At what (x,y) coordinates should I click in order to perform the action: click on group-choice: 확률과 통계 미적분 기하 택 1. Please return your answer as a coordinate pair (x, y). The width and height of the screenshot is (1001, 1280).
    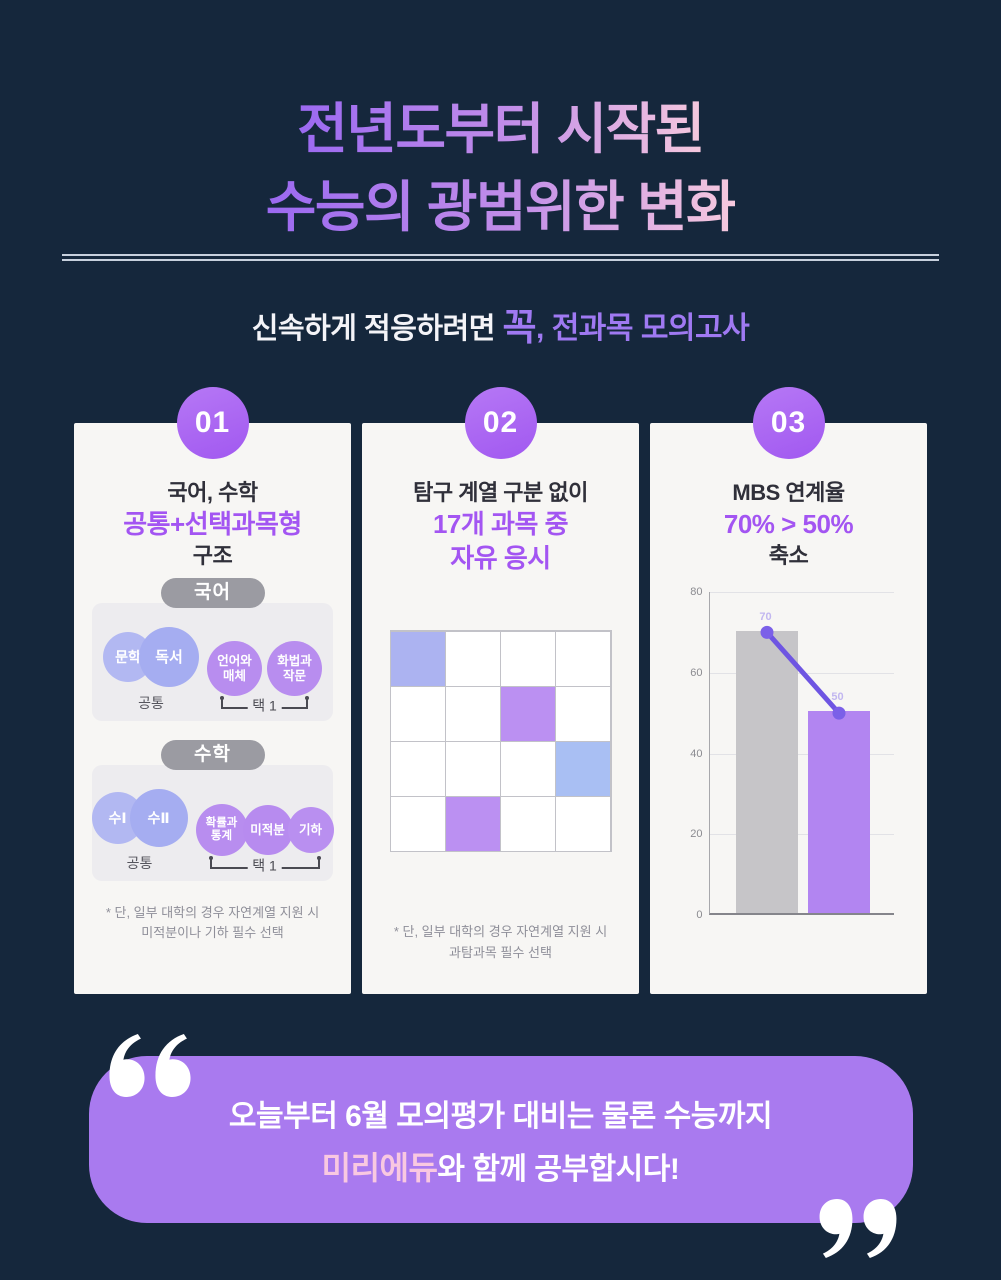
    Looking at the image, I should click on (264, 840).